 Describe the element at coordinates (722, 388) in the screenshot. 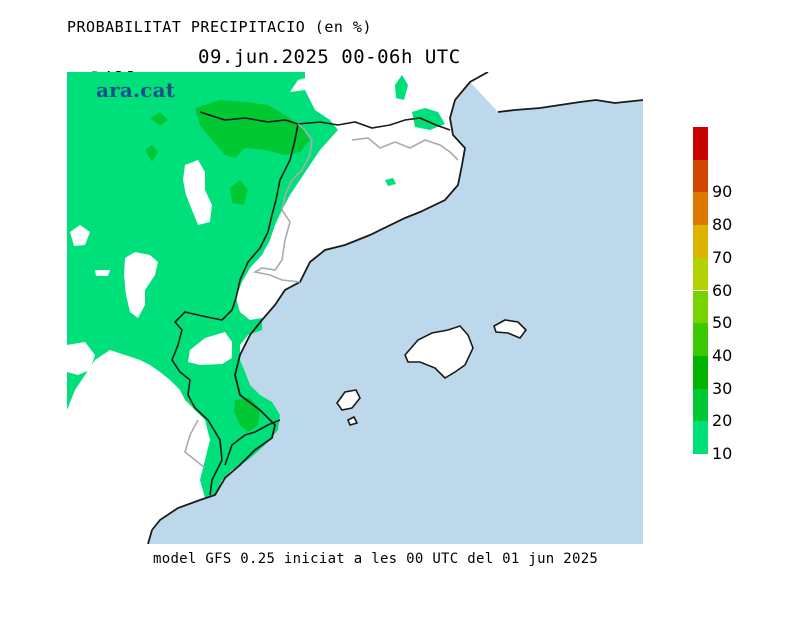

I see `legend-label: 30` at that location.